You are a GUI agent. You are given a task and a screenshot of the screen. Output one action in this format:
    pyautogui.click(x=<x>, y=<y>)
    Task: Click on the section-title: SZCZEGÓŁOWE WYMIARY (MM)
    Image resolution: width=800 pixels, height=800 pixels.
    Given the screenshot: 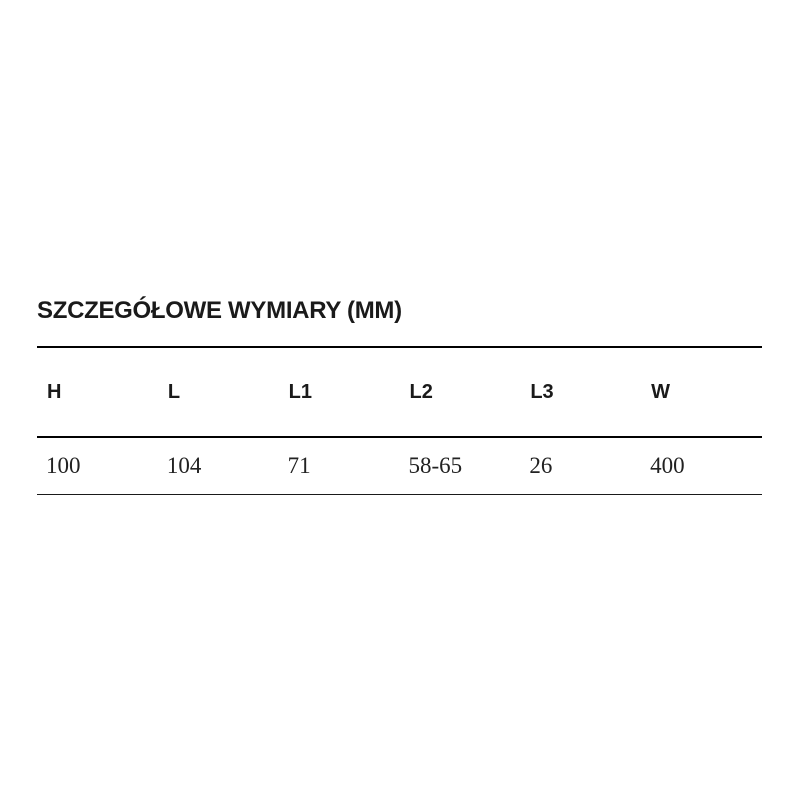 What is the action you would take?
    pyautogui.click(x=219, y=310)
    